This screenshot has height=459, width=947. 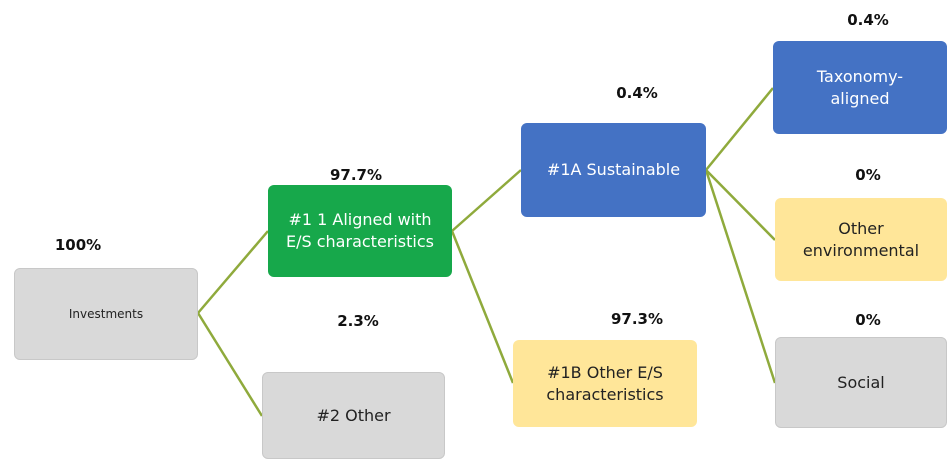 What do you see at coordinates (78, 245) in the screenshot?
I see `node-share: 100%` at bounding box center [78, 245].